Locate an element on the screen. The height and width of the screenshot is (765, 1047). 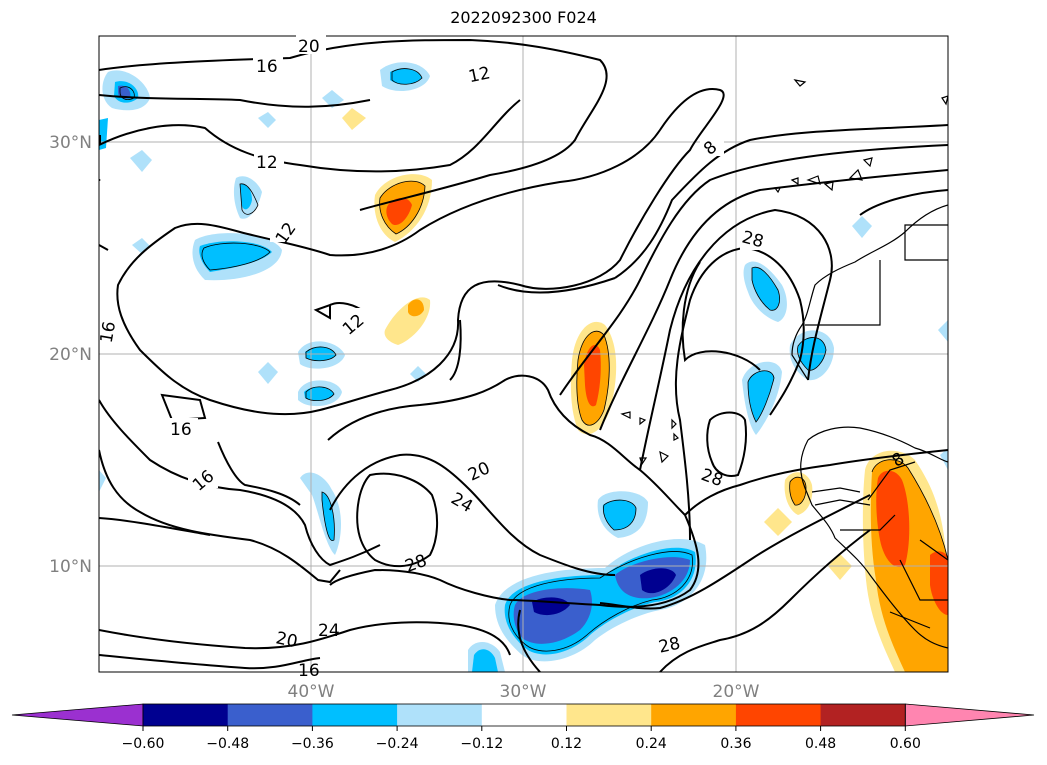
colorbar-tick-label: 0.36 is located at coordinates (735, 744).